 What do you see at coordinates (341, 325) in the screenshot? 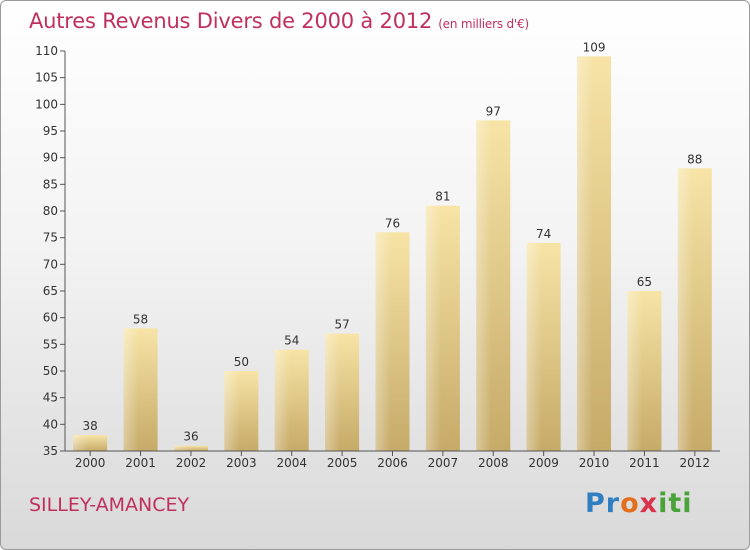
I see `bar-value-label: 57` at bounding box center [341, 325].